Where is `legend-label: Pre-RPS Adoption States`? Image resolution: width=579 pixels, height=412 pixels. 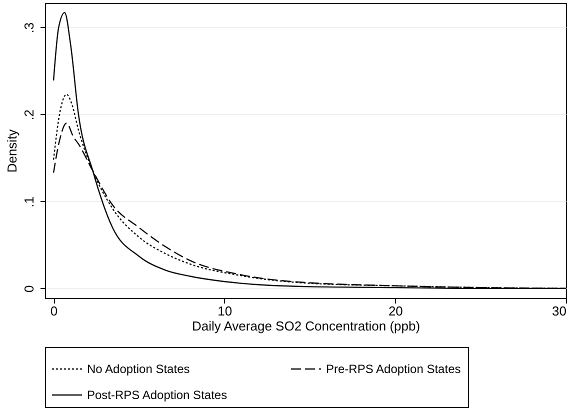
legend-label: Pre-RPS Adoption States is located at coordinates (393, 369).